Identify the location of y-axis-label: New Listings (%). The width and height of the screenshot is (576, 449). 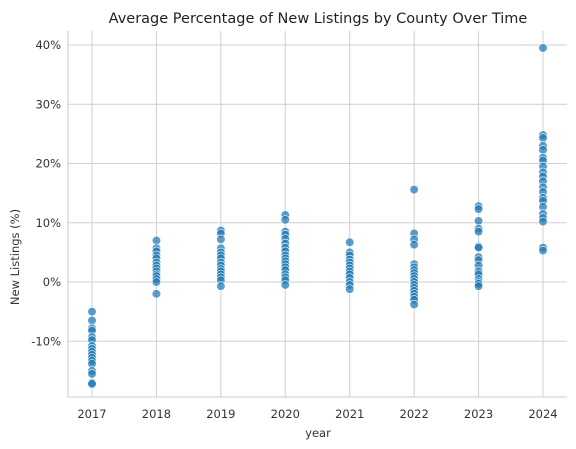
(15, 257).